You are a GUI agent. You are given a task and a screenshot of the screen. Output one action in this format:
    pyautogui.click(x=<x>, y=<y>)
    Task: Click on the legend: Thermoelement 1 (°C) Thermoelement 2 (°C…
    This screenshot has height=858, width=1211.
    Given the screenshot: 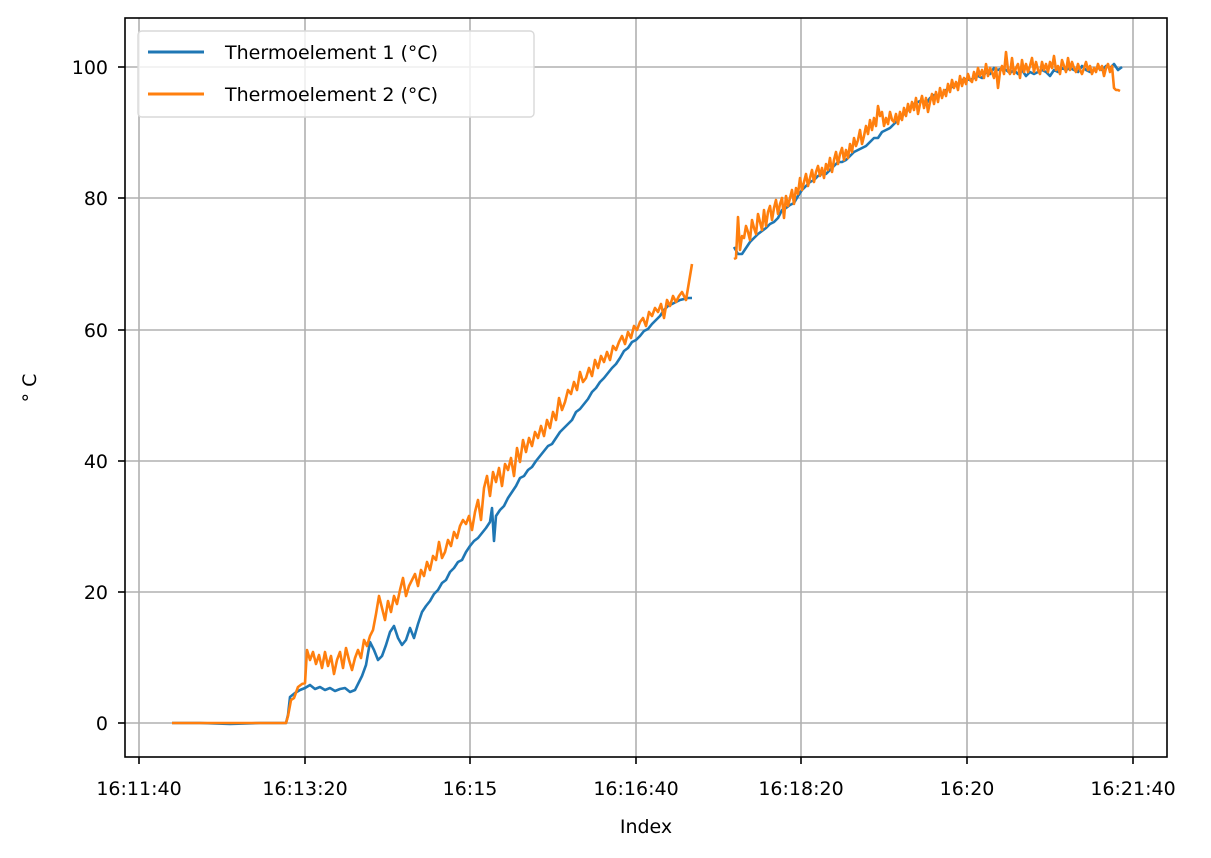 What is the action you would take?
    pyautogui.click(x=336, y=74)
    